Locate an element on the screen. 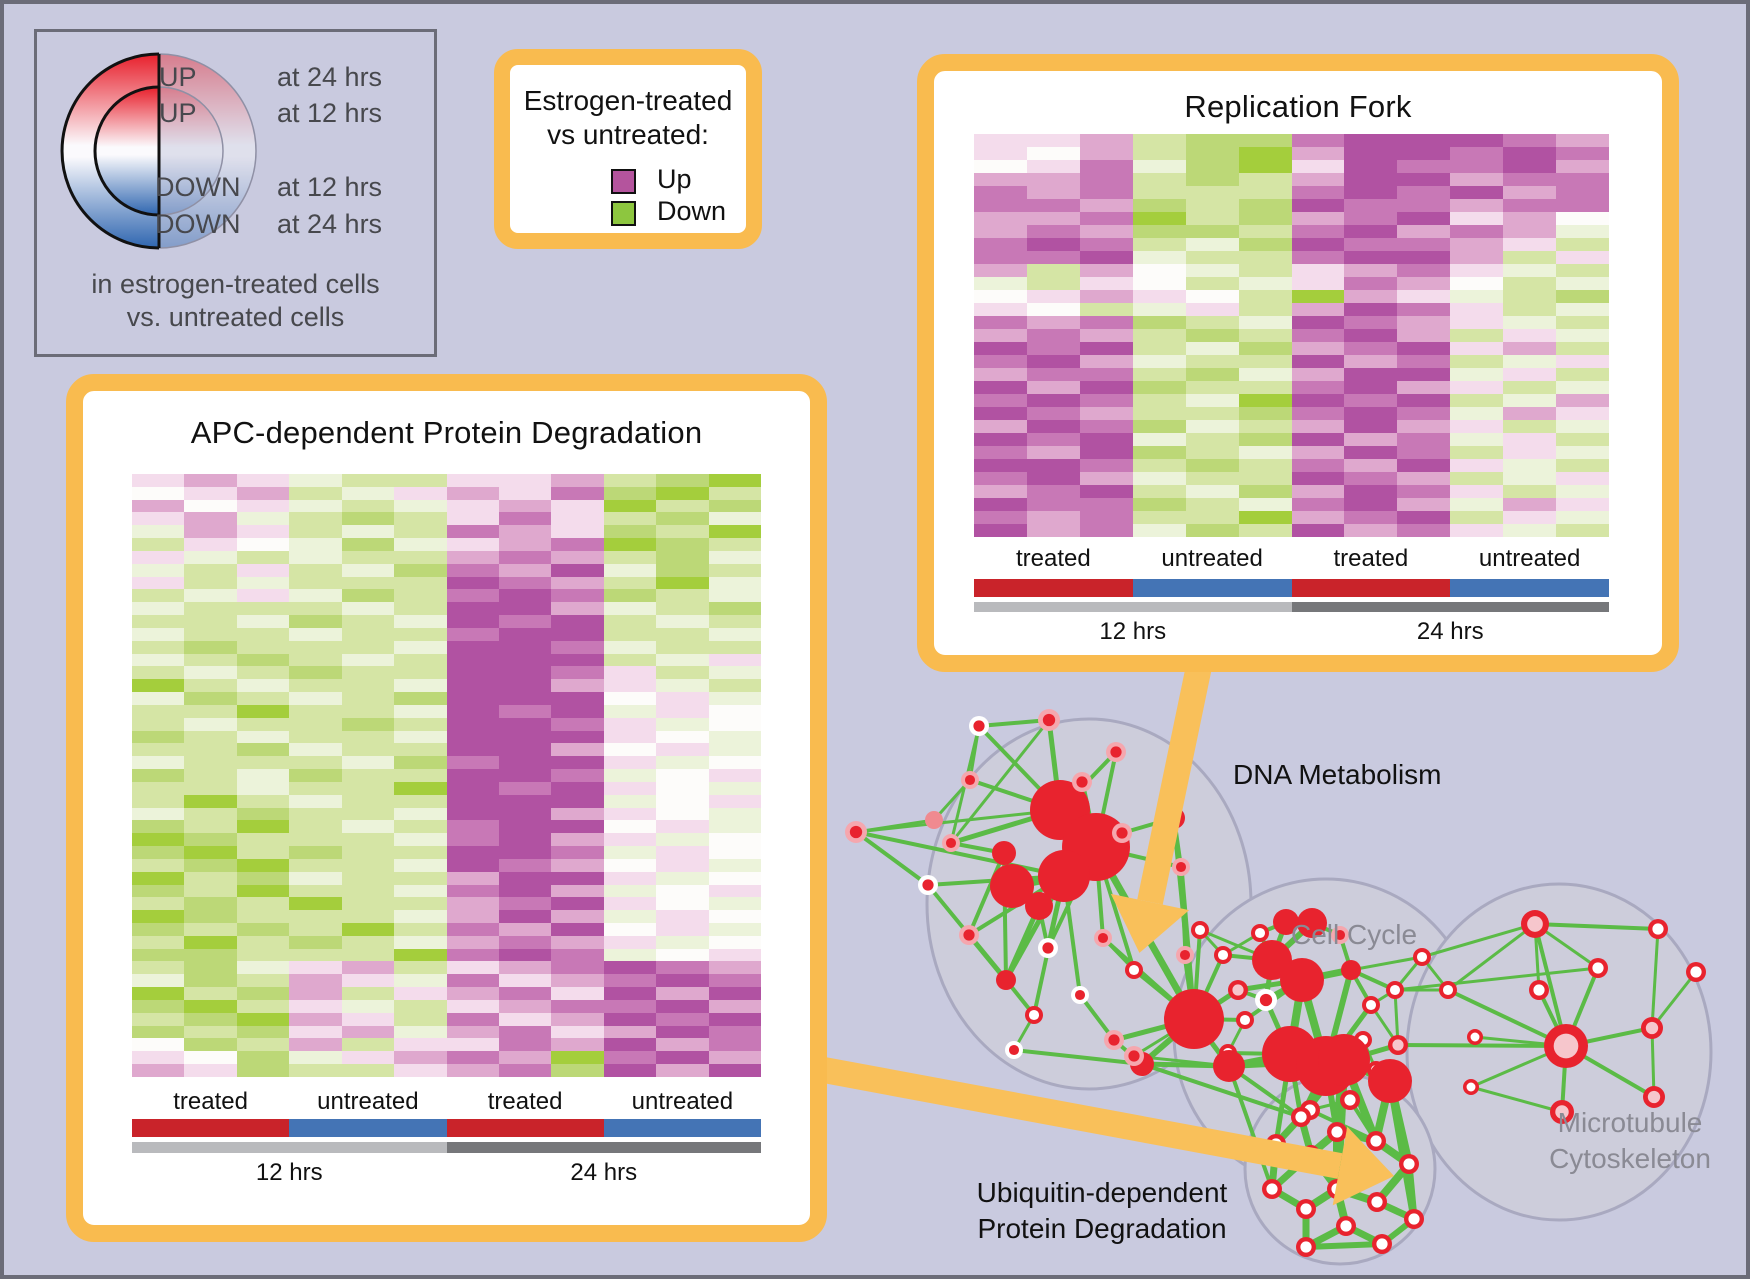 This screenshot has width=1750, height=1279. rf-label-12hrs: 12 hrs is located at coordinates (1133, 631).